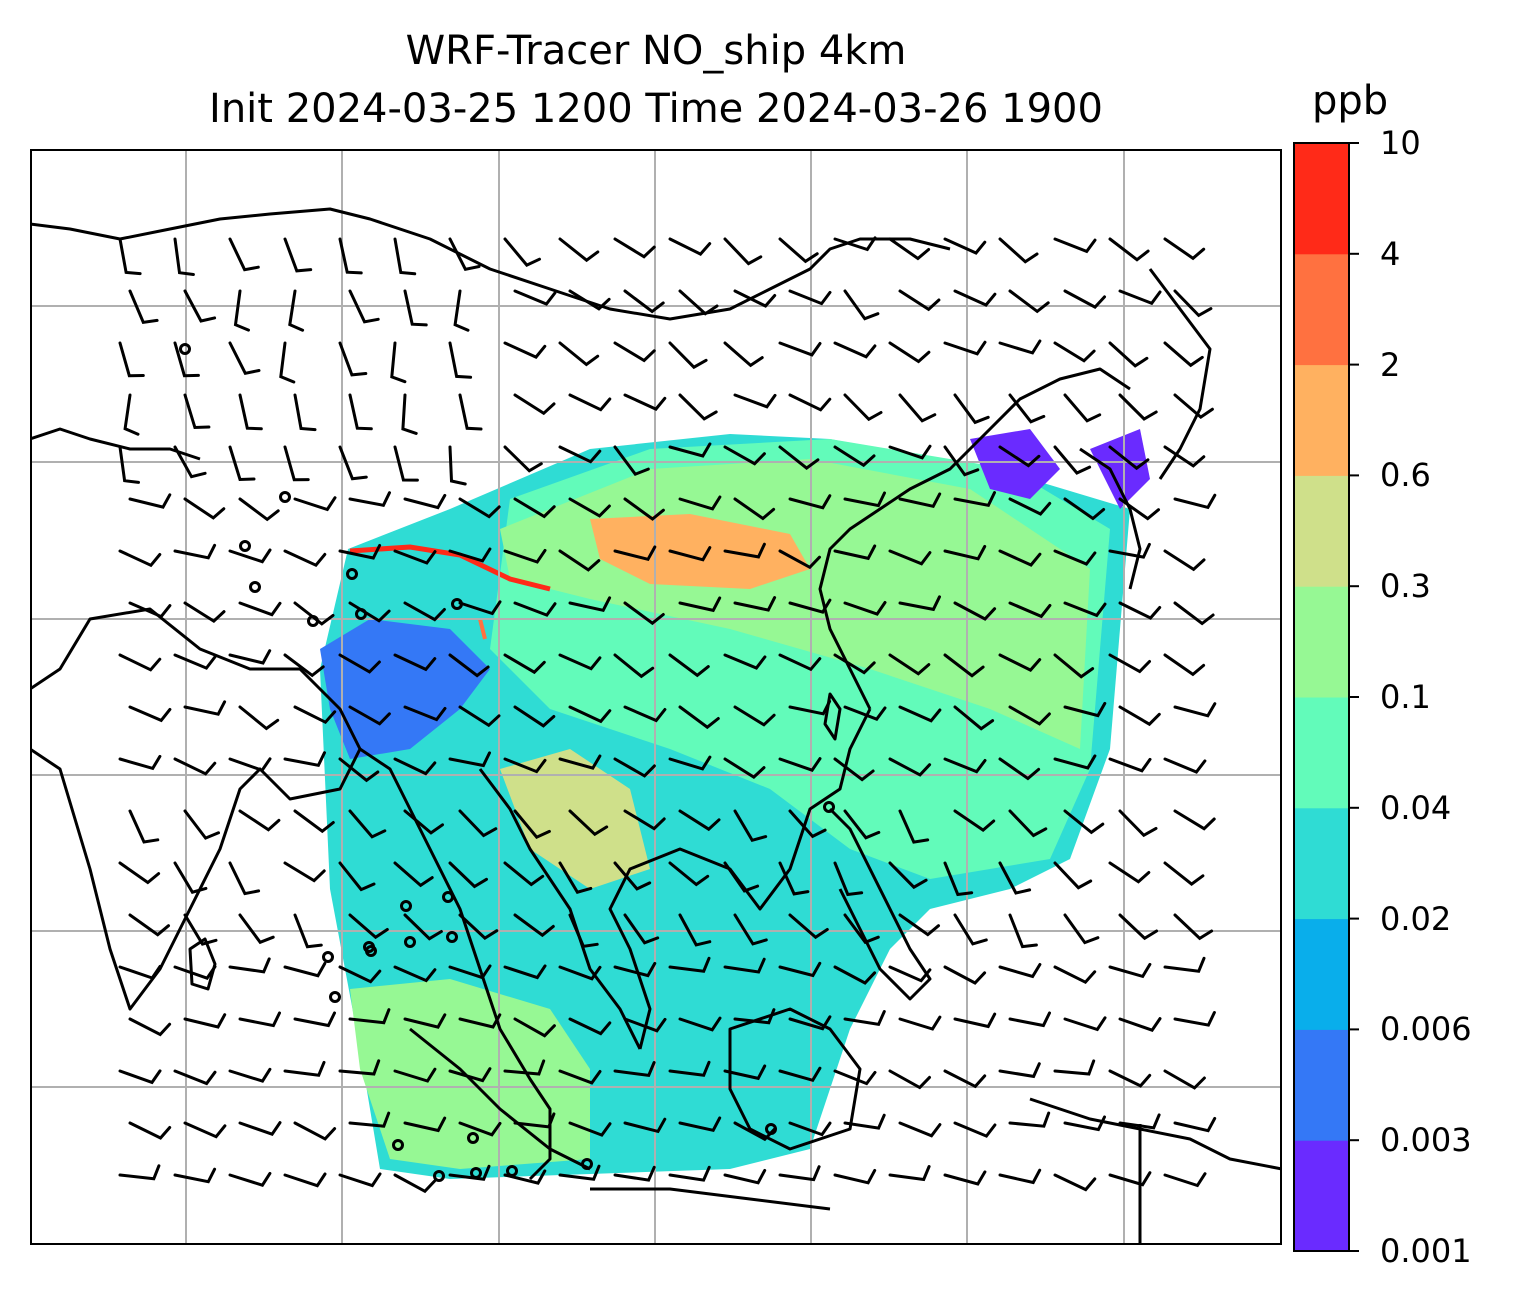 This screenshot has height=1306, width=1528. I want to click on eastern-edge-purple, so click(1015, 464).